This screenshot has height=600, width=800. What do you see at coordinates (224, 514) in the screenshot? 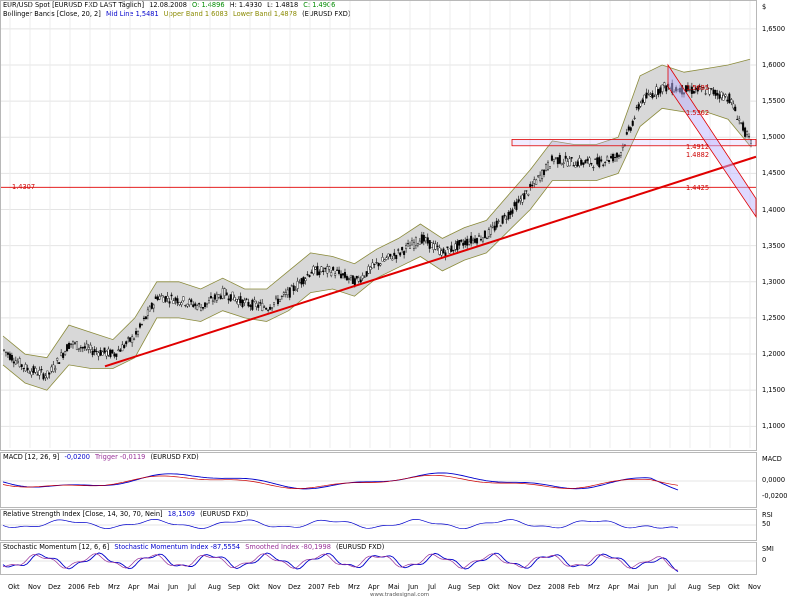
I see `rsi-suffix: (EURUSD FXD)` at bounding box center [224, 514].